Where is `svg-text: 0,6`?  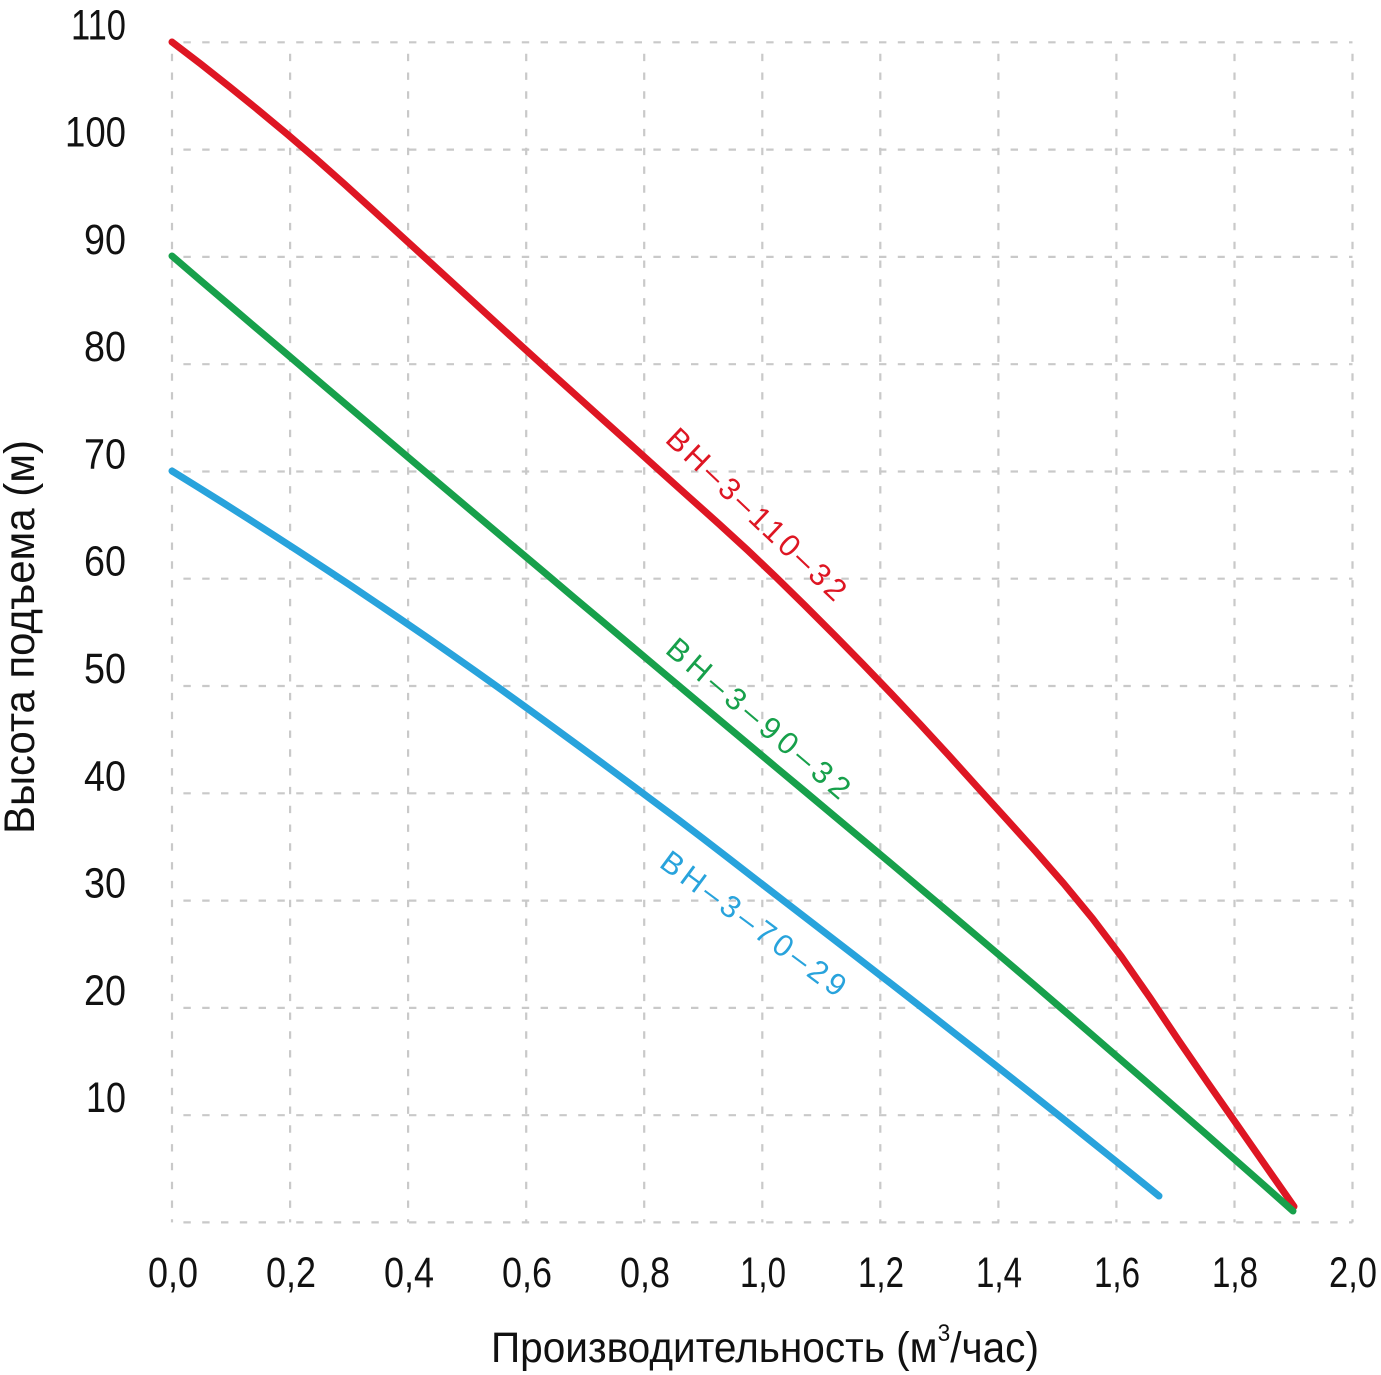 svg-text: 0,6 is located at coordinates (527, 1273).